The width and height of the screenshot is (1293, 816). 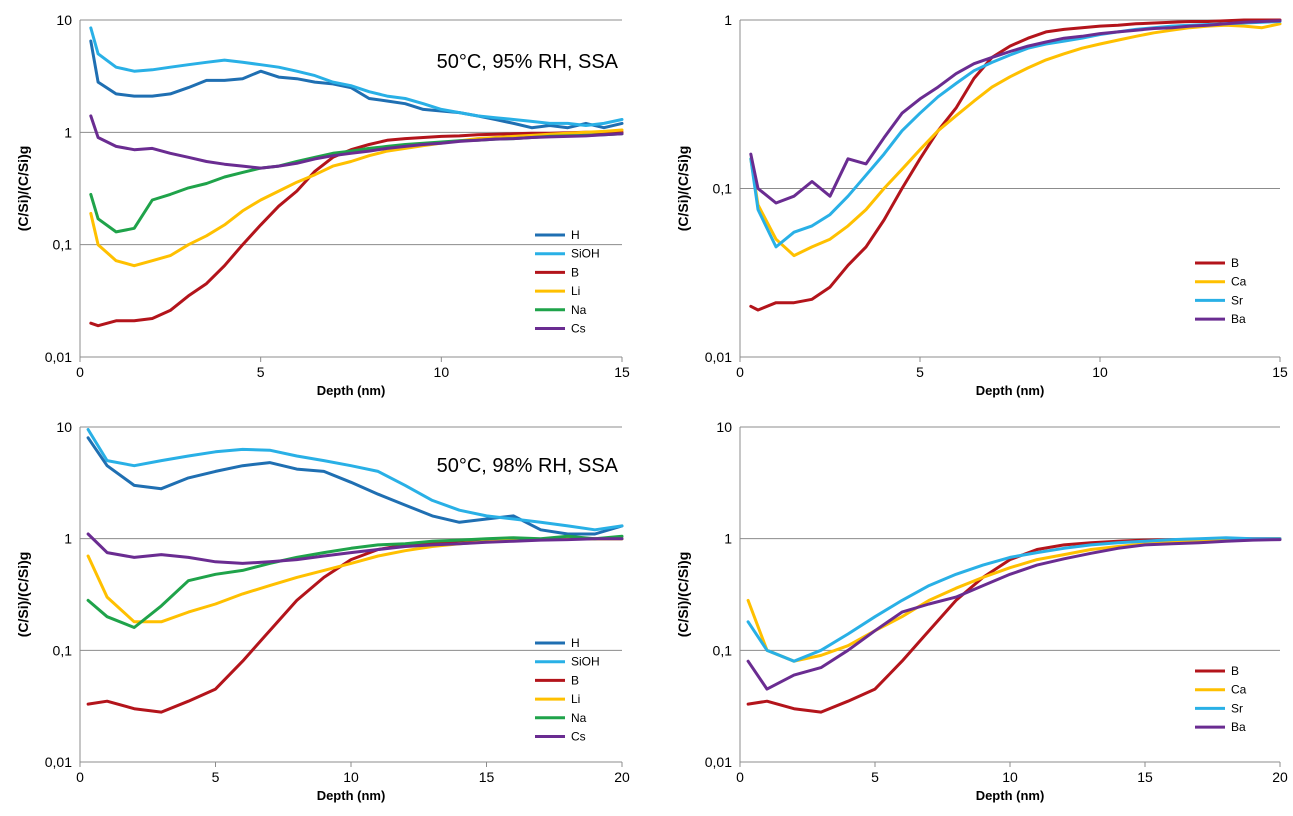 What do you see at coordinates (356, 198) in the screenshot?
I see `series-line-li` at bounding box center [356, 198].